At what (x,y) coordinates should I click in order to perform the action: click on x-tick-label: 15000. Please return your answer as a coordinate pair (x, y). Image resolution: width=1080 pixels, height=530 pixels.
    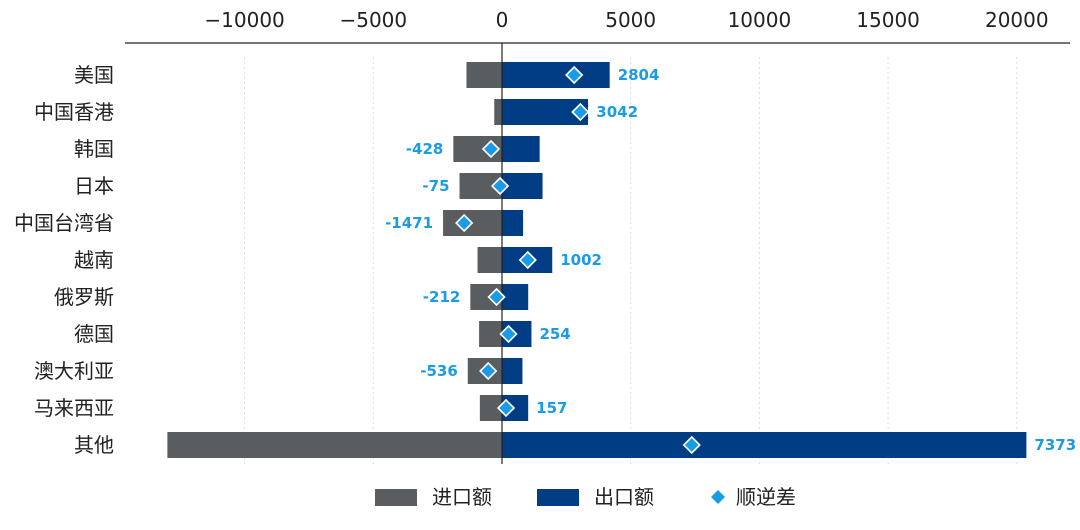
    Looking at the image, I should click on (888, 20).